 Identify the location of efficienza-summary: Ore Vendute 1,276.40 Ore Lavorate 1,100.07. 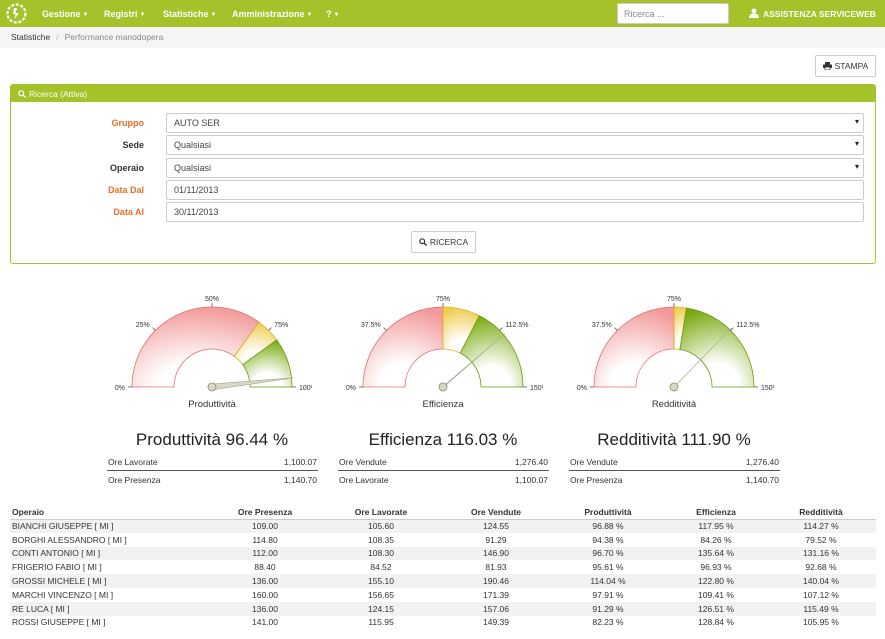
(443, 471).